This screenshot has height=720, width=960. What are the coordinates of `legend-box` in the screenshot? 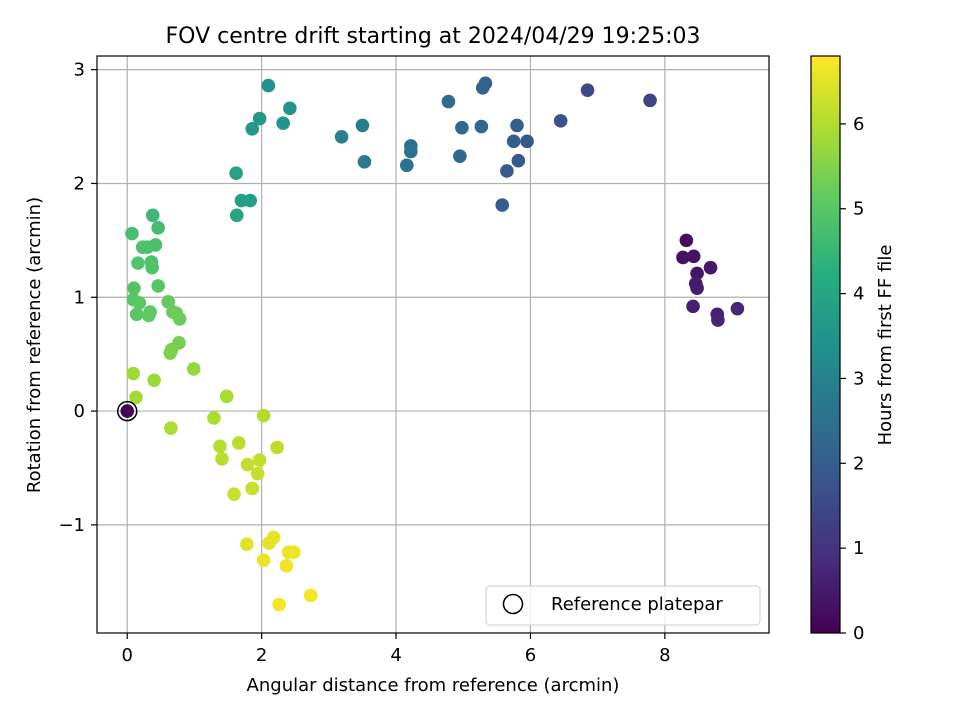 It's located at (623, 605).